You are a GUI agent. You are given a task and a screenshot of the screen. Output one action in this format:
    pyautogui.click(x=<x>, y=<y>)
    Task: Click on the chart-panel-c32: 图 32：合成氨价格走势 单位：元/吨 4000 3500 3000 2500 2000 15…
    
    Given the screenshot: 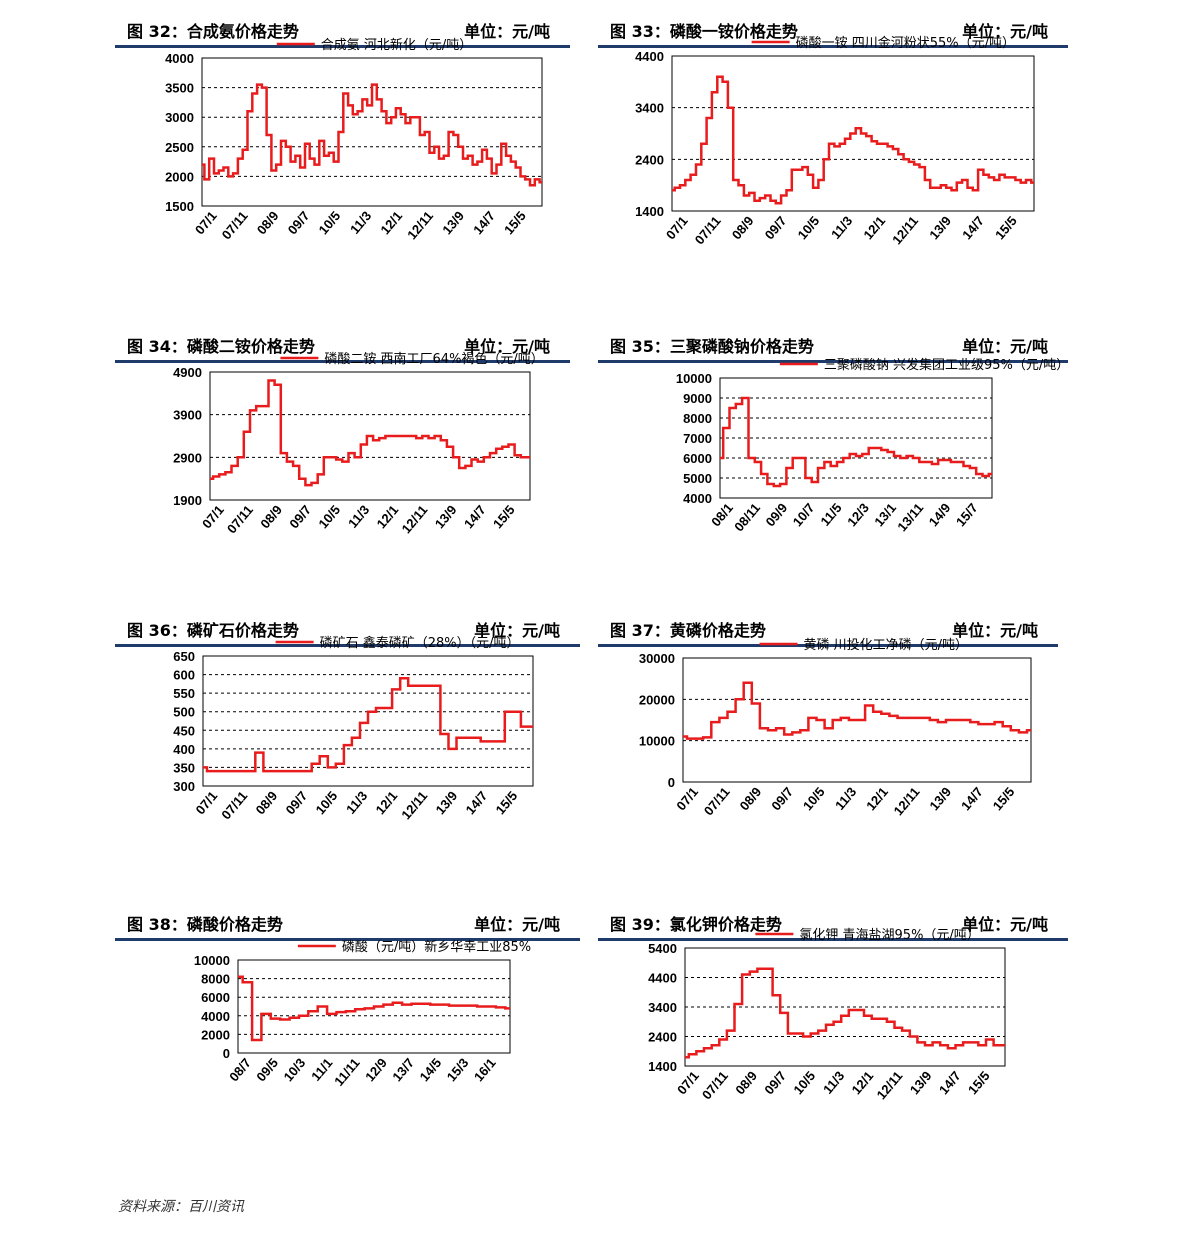 What is the action you would take?
    pyautogui.click(x=342, y=160)
    